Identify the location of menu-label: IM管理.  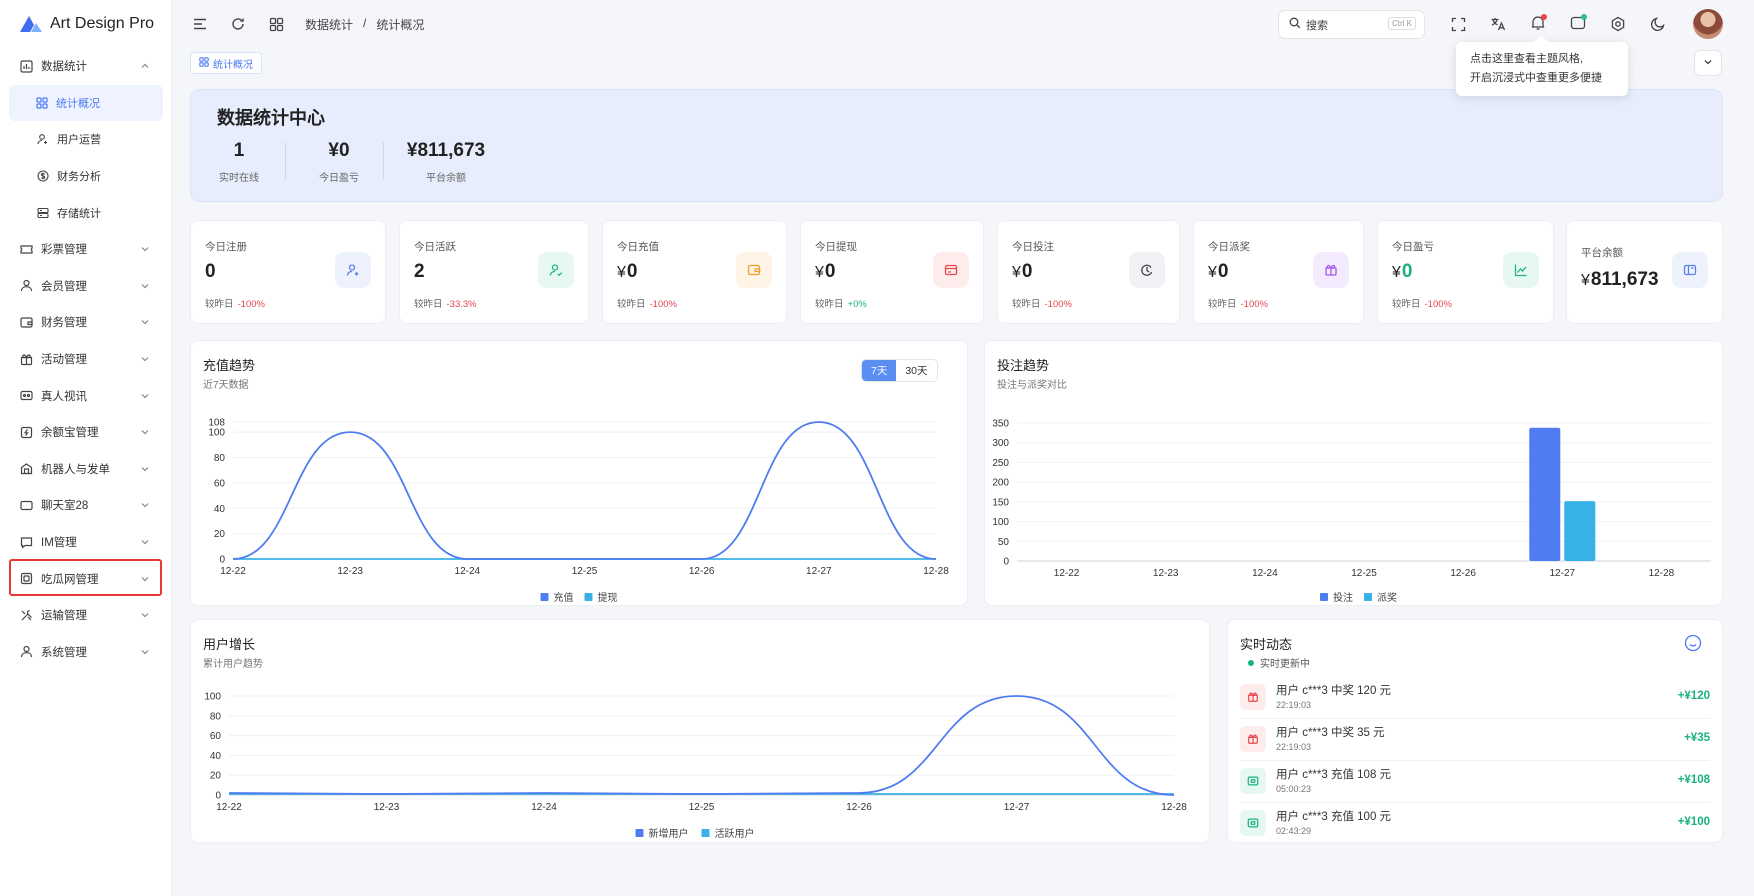
(59, 543).